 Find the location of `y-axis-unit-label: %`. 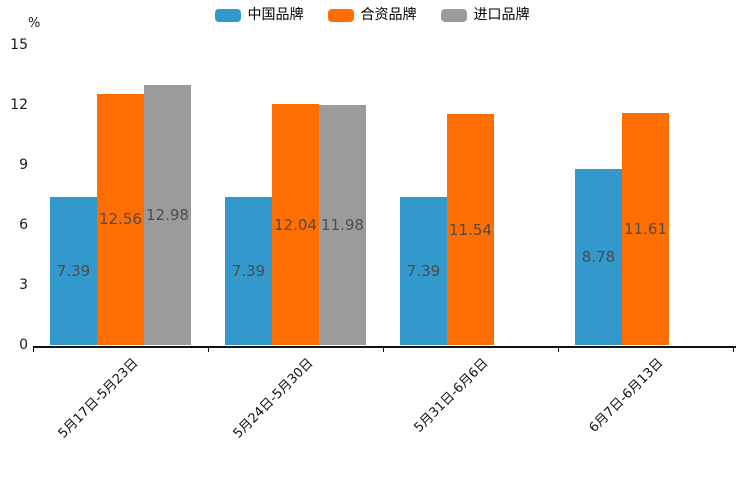

y-axis-unit-label: % is located at coordinates (34, 23).